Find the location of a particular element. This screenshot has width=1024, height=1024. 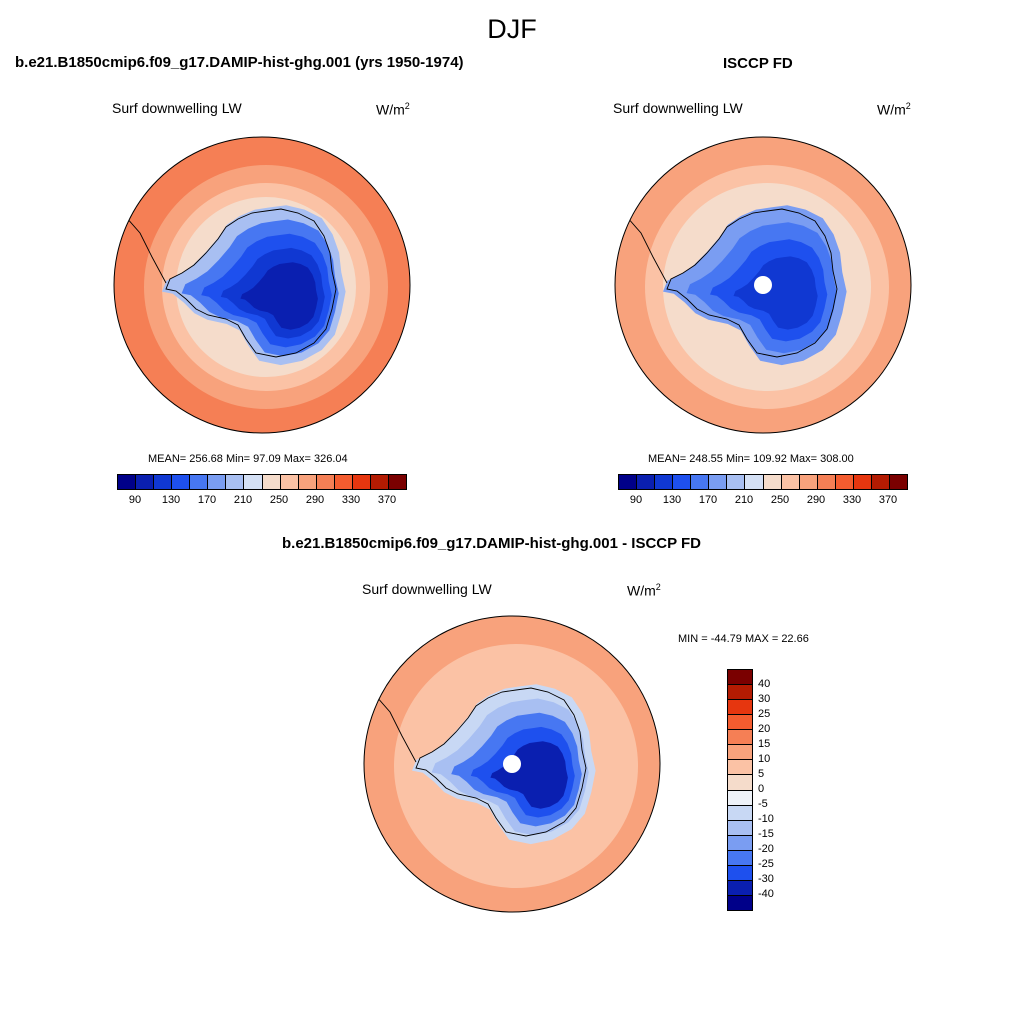

colorbar-tick-label: 30 is located at coordinates (764, 699).